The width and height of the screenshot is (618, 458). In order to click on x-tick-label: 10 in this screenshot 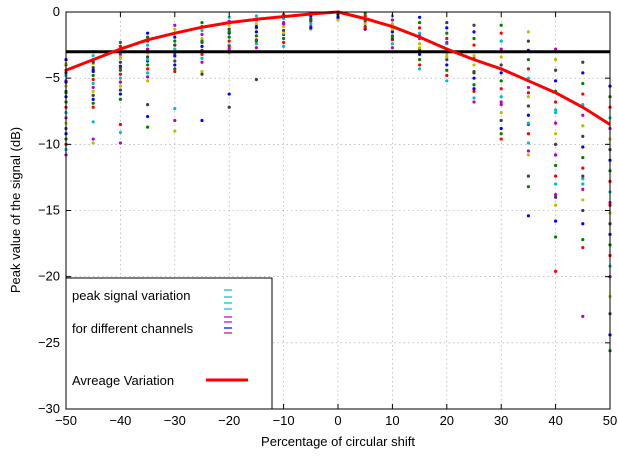, I will do `click(392, 420)`.